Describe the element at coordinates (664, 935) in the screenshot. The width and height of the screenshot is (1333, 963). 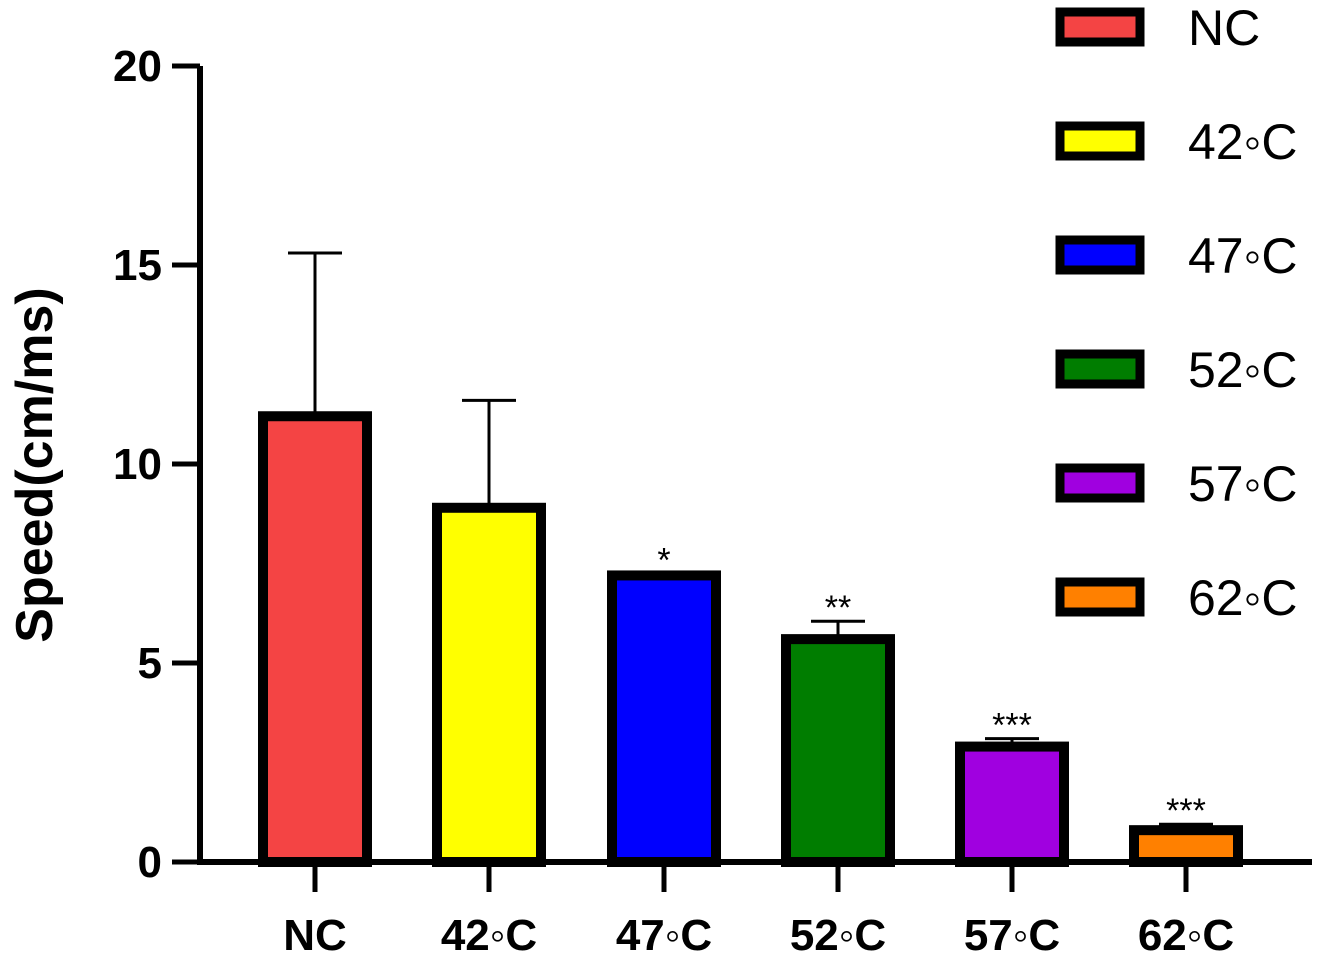
I see `x-tick-label: 47◦C` at that location.